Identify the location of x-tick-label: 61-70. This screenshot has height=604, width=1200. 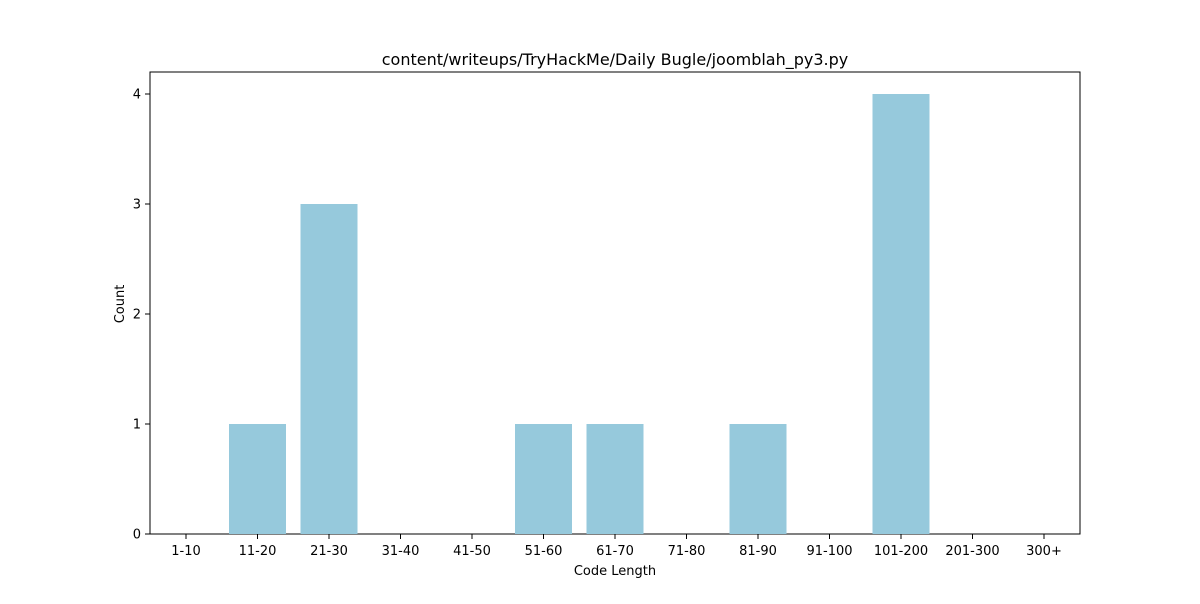
(615, 551).